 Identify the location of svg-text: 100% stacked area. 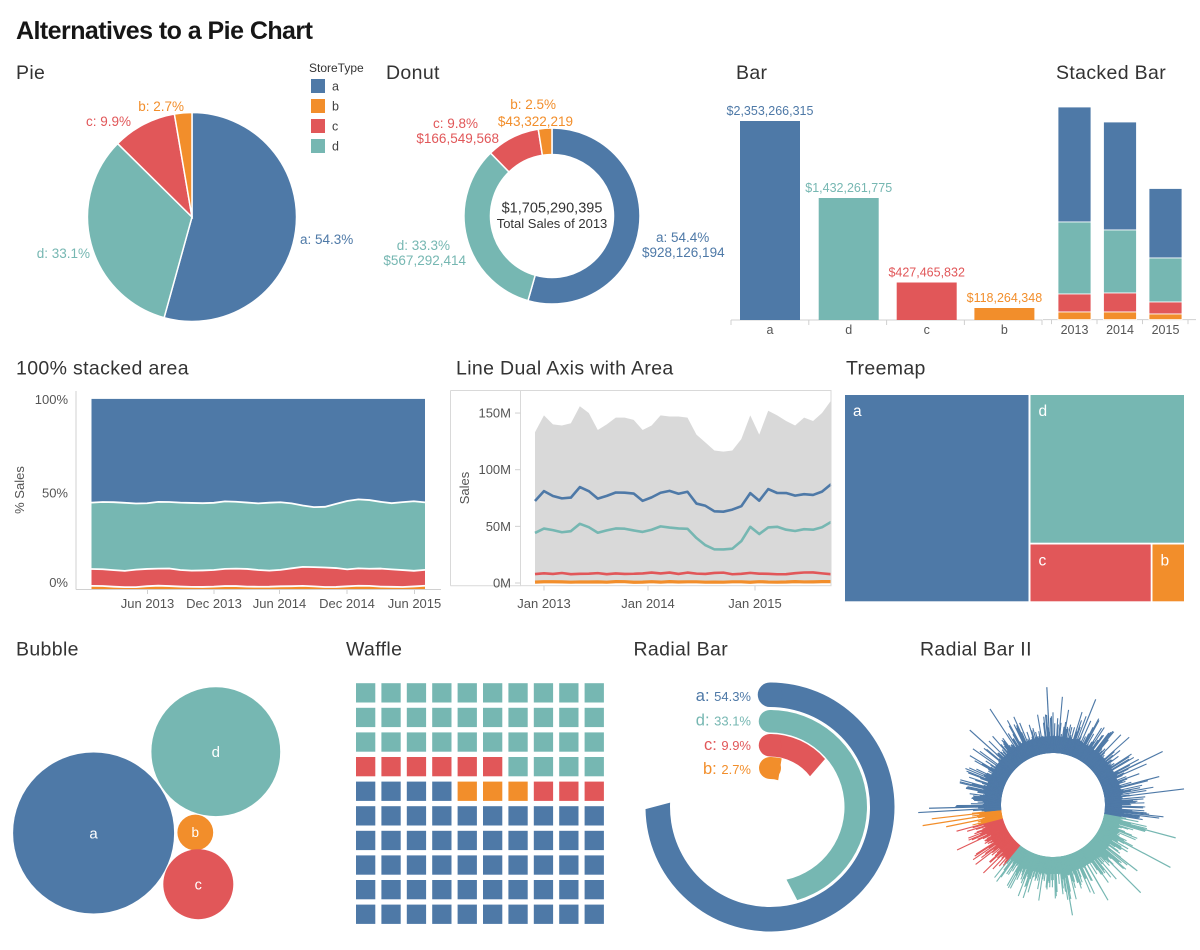
(102, 369).